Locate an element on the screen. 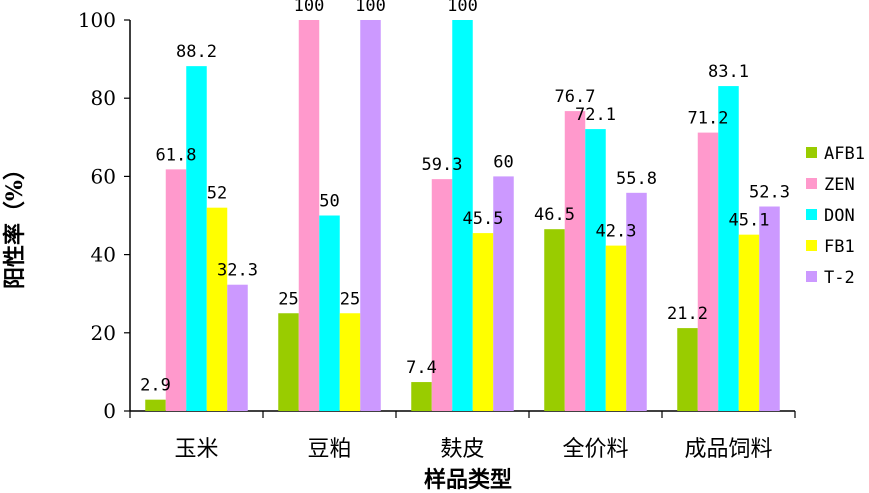  x-tick-label: 玉米 is located at coordinates (196, 449).